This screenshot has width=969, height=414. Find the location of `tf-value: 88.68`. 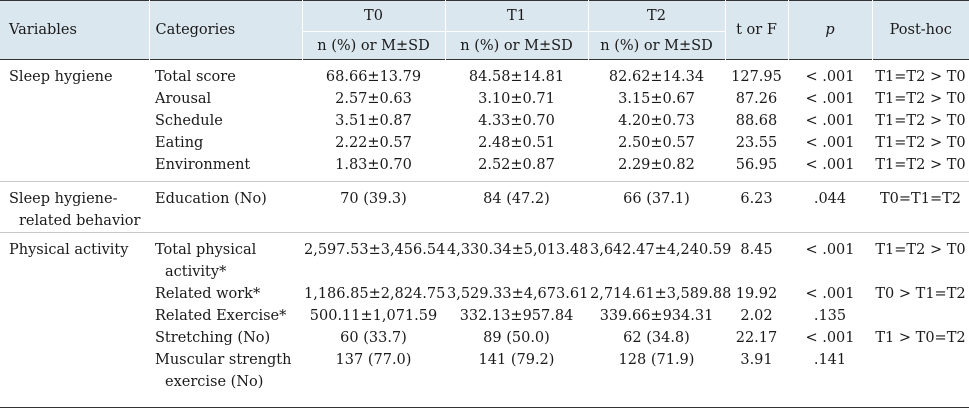

tf-value: 88.68 is located at coordinates (756, 121).